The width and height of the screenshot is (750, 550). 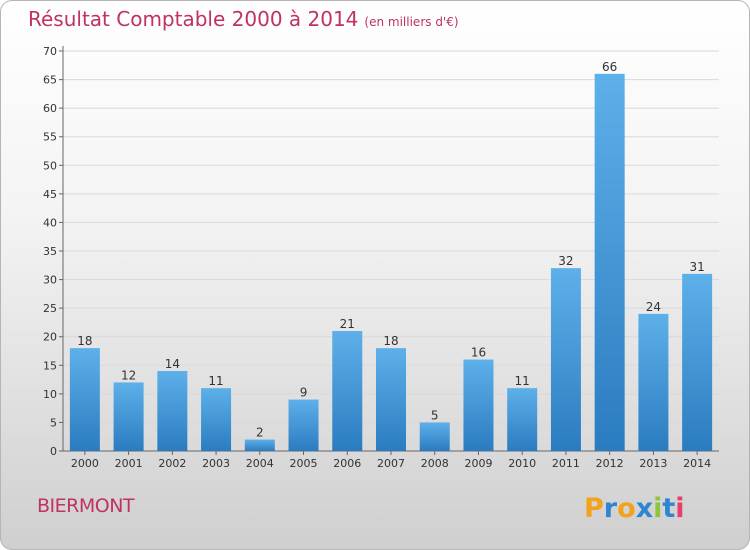 I want to click on x-tick-label: 2004, so click(x=260, y=463).